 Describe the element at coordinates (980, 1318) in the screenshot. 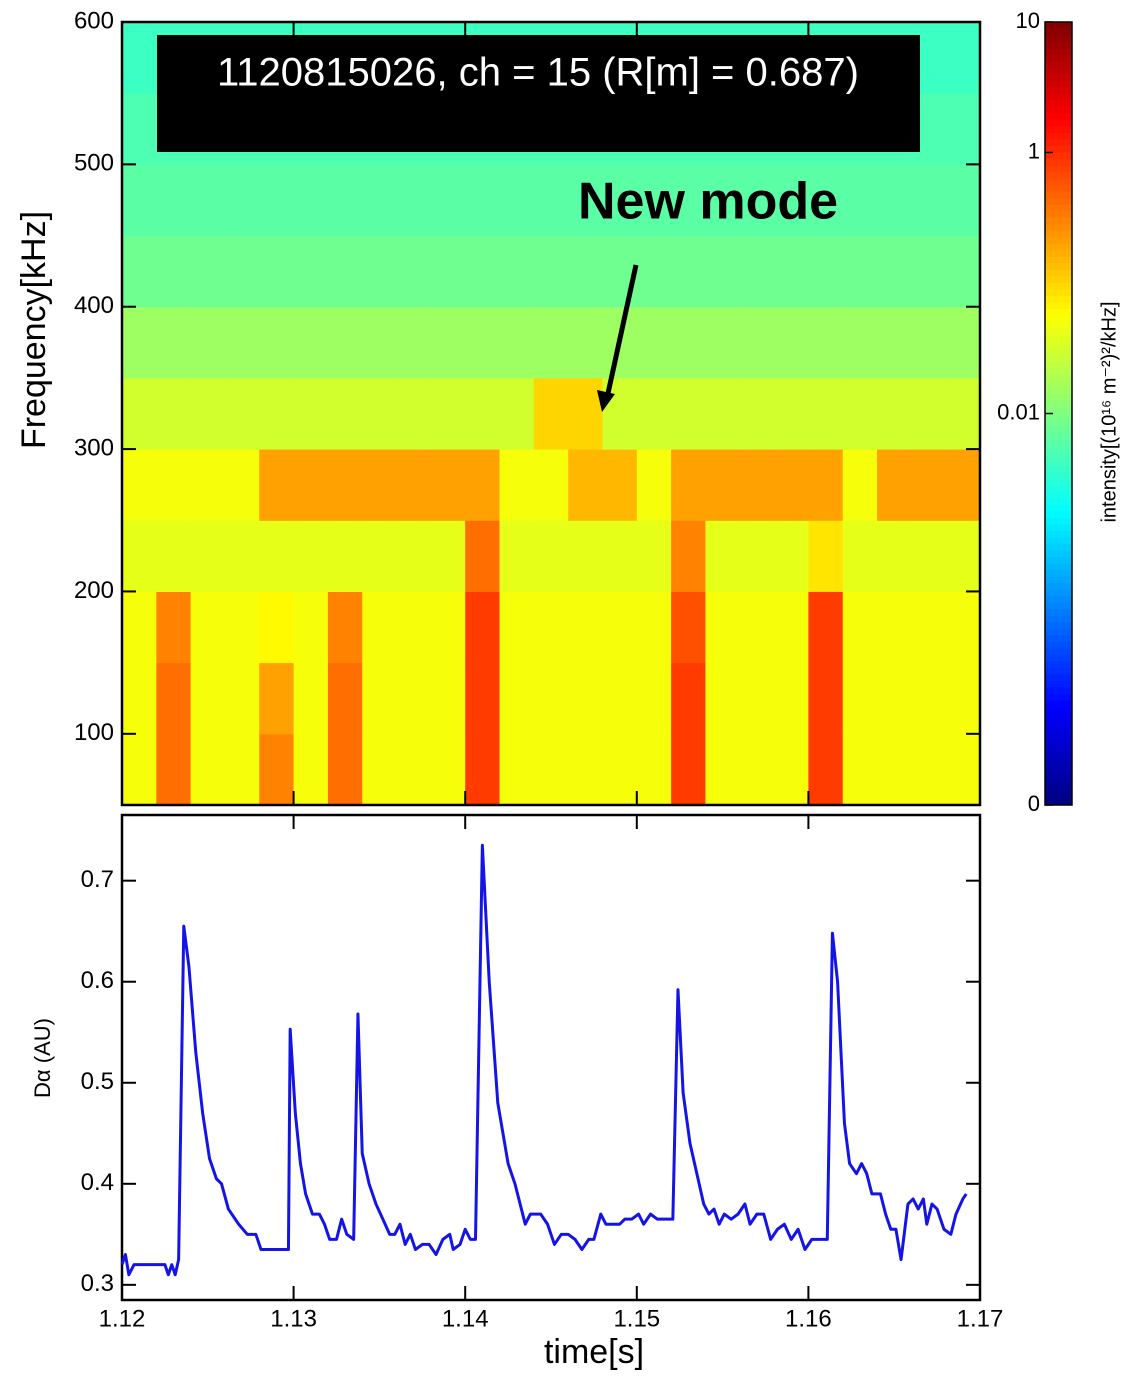

I see `x-tick-label: 1.17` at that location.